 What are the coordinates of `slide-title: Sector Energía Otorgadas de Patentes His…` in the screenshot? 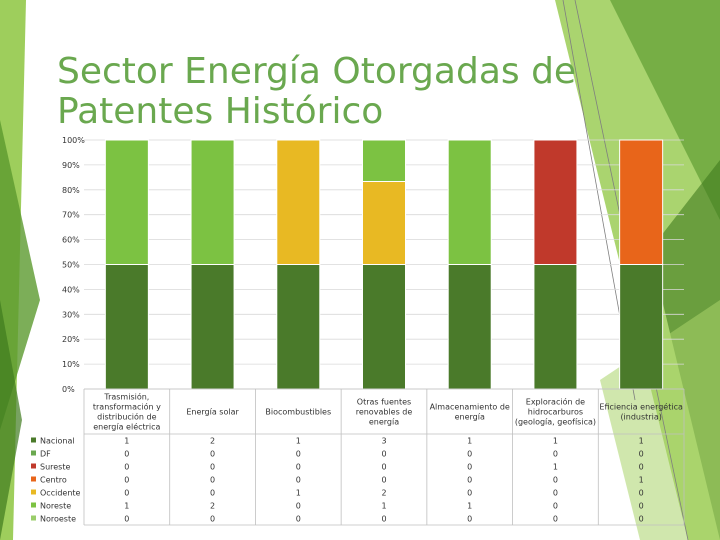 It's located at (337, 92).